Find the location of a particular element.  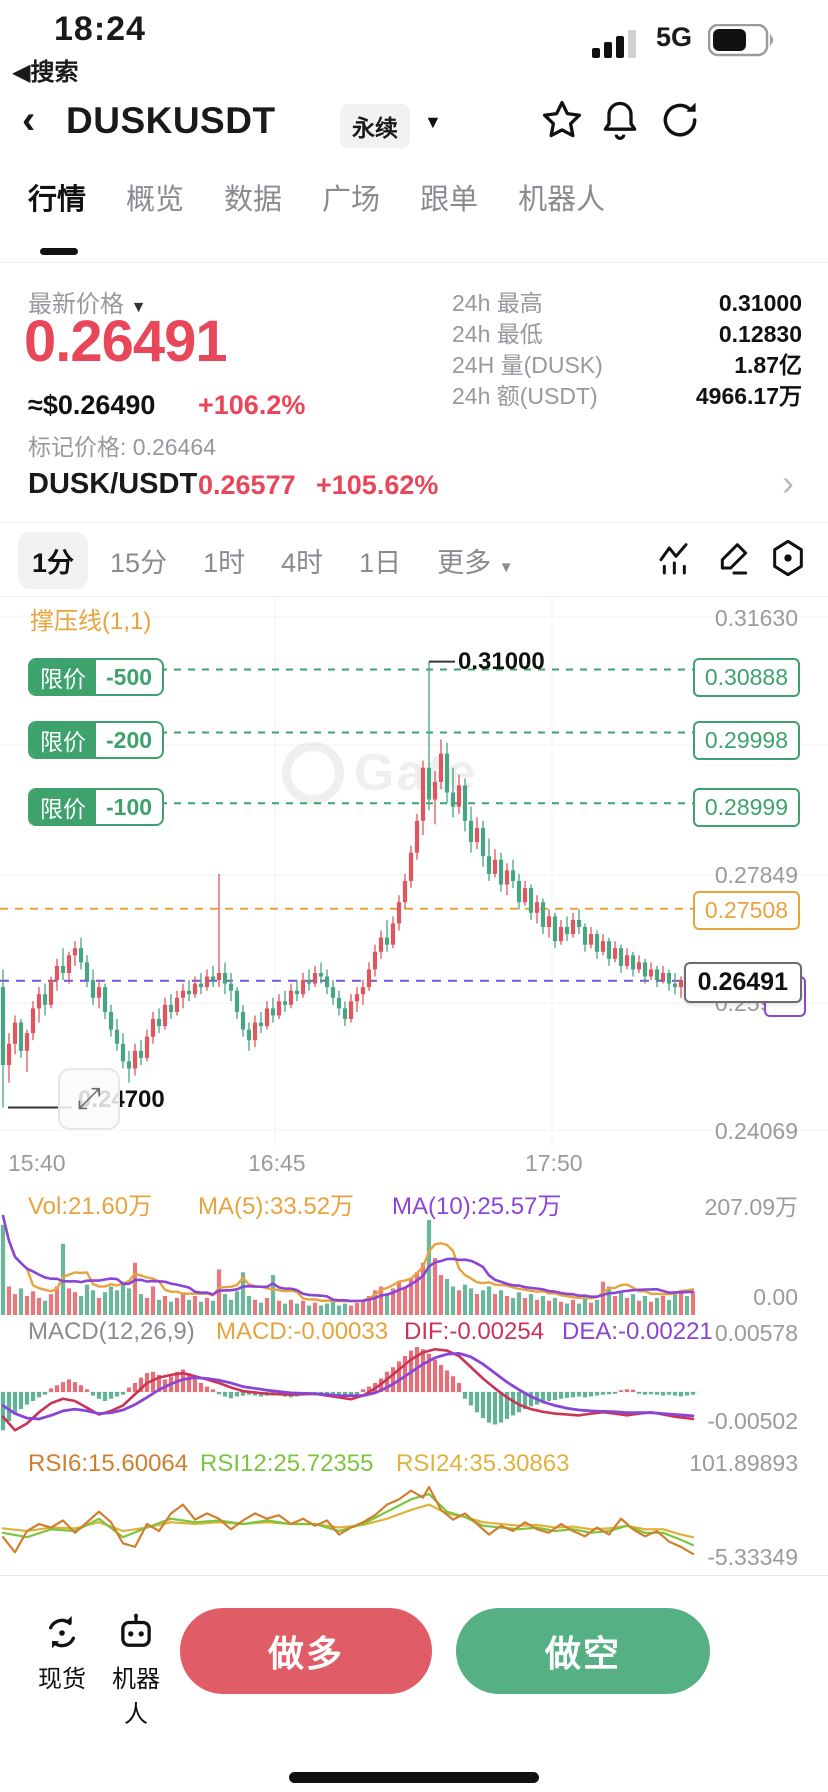

macd-axis-min: -0.00502 is located at coordinates (752, 1421).